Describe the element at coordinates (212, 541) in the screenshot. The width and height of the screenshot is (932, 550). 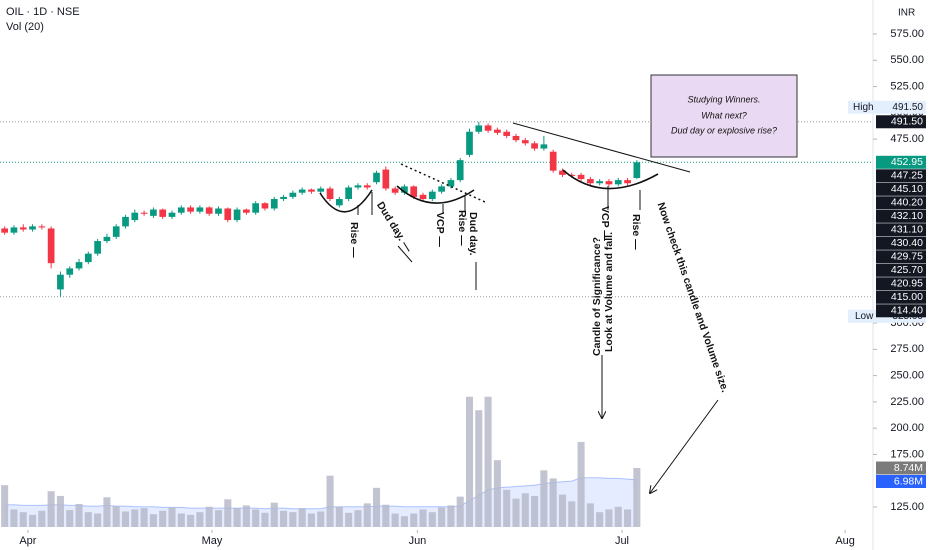
I see `x-tick-label: May` at that location.